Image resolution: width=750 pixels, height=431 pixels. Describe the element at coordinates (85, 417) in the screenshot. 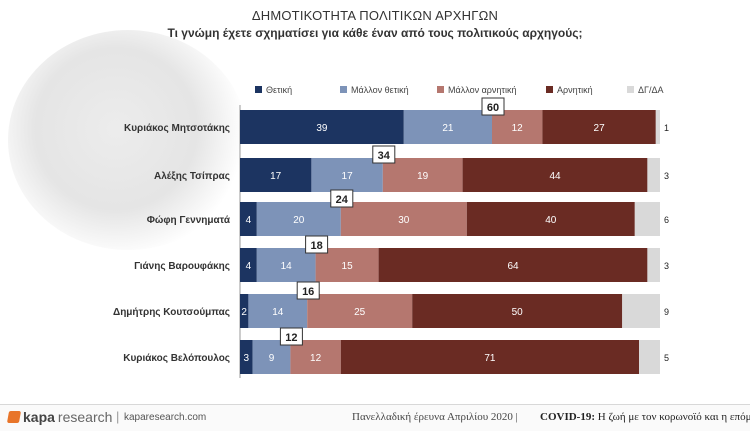

I see `logo-sub-text: research` at that location.